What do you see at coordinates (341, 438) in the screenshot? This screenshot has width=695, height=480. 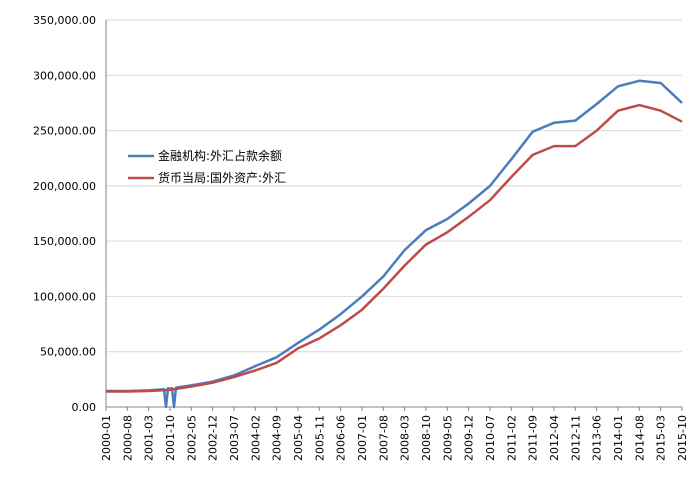 I see `x-tick-label: 2006-06` at bounding box center [341, 438].